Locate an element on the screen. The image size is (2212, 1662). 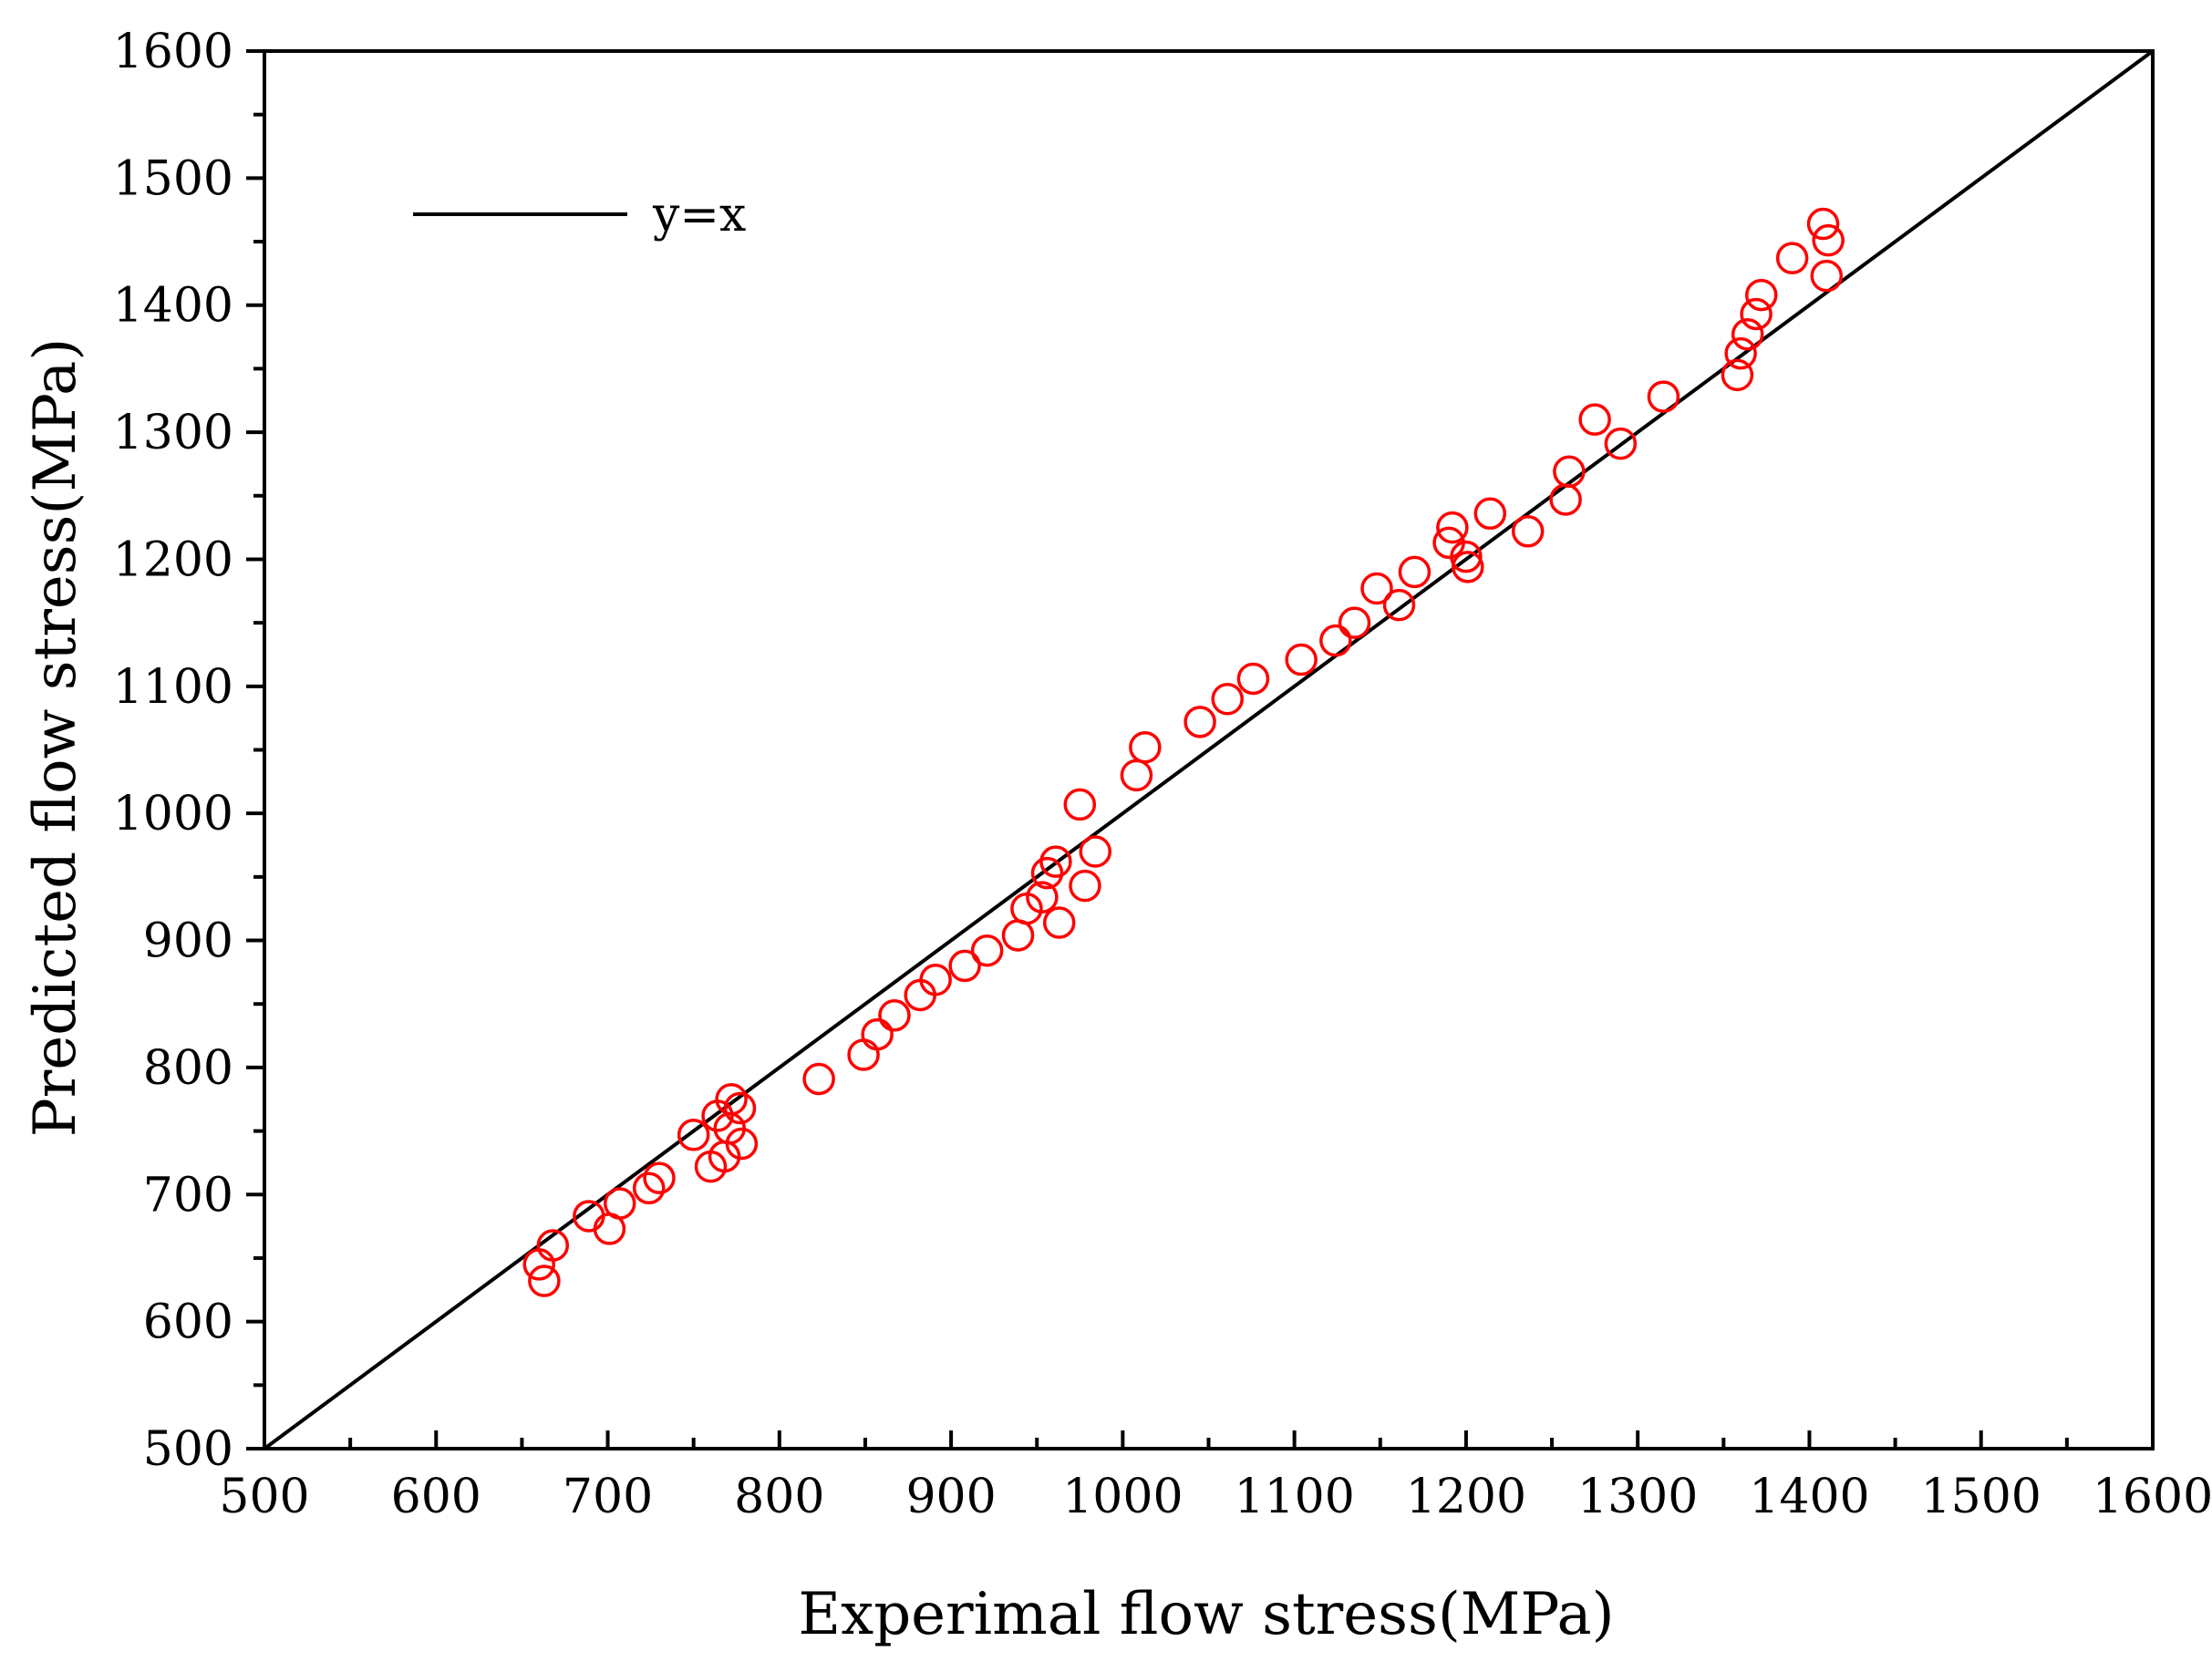
x-tick-label: 600 is located at coordinates (436, 1497).